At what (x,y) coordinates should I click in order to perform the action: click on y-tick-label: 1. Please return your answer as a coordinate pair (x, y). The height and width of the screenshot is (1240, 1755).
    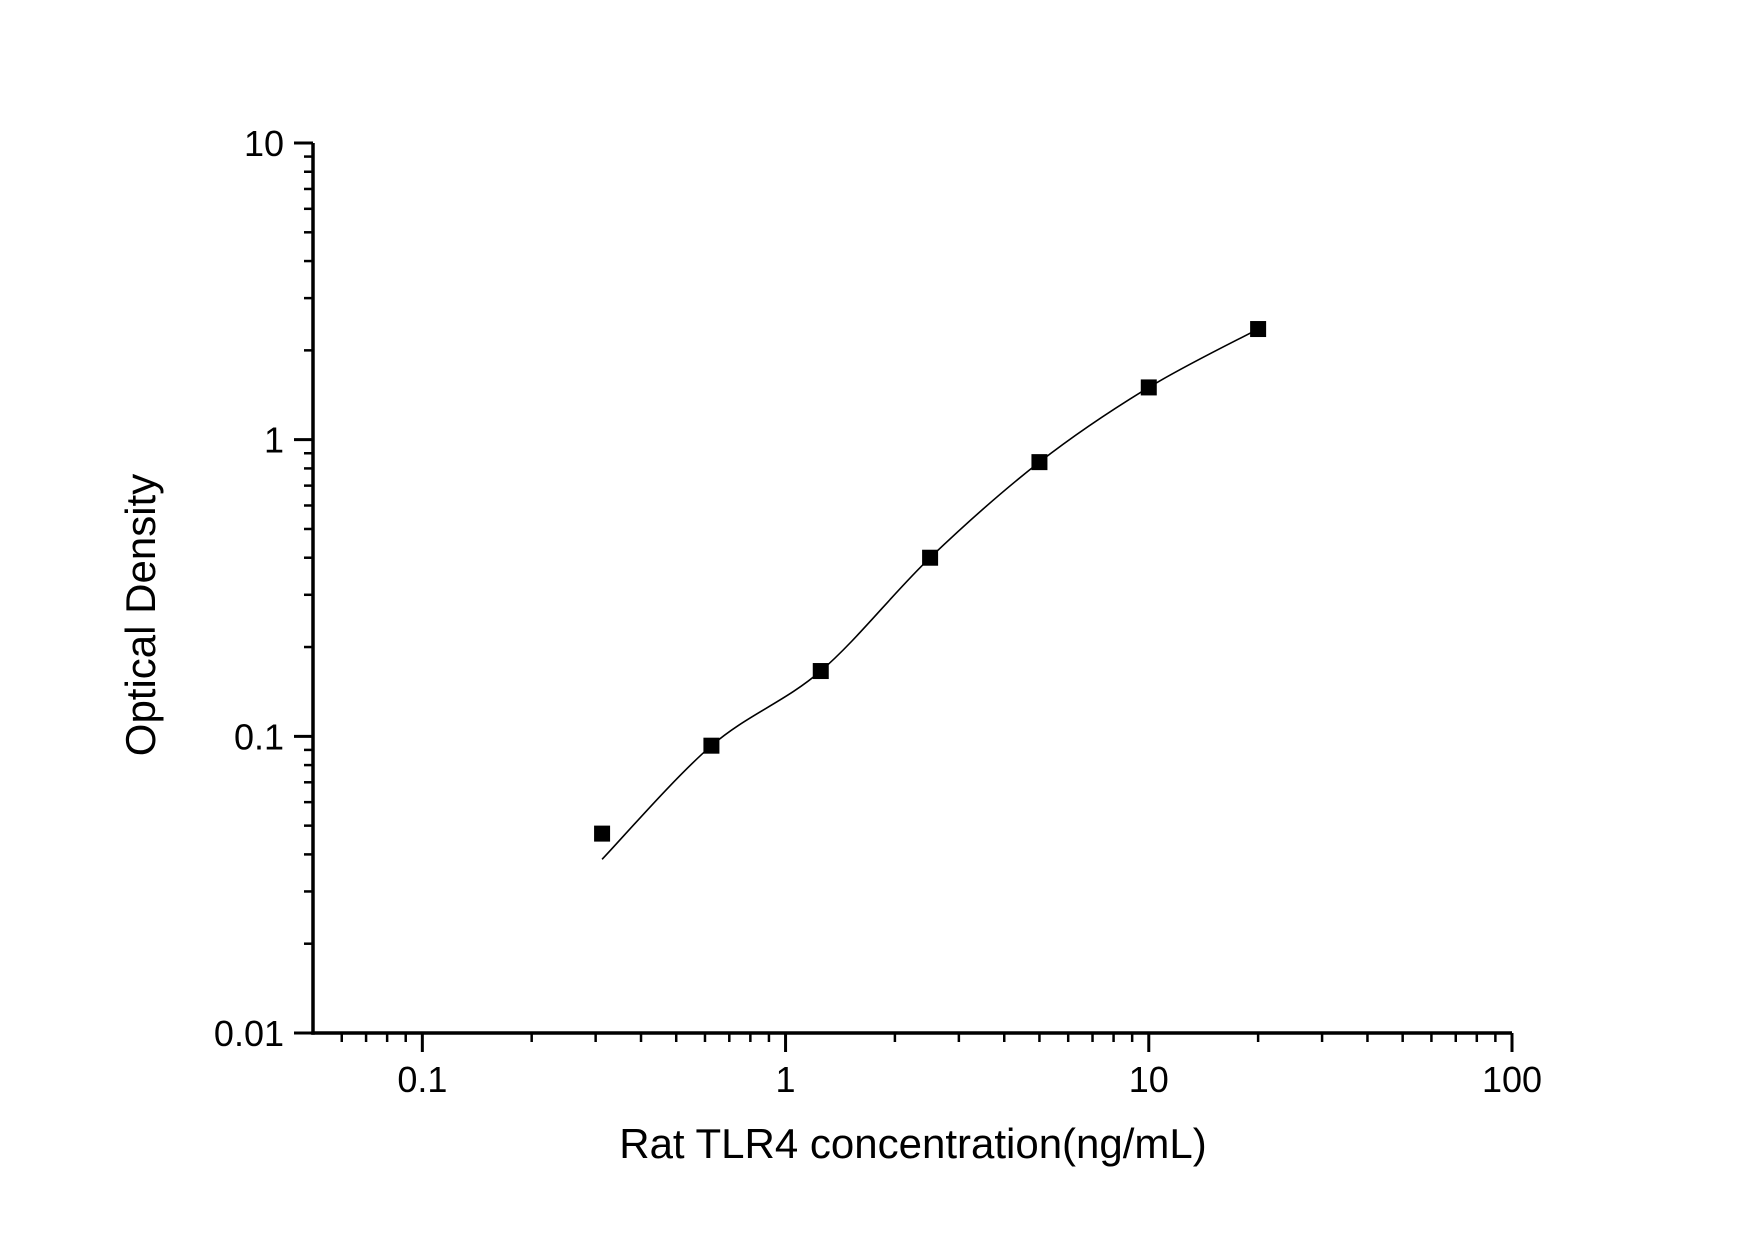
    Looking at the image, I should click on (274, 440).